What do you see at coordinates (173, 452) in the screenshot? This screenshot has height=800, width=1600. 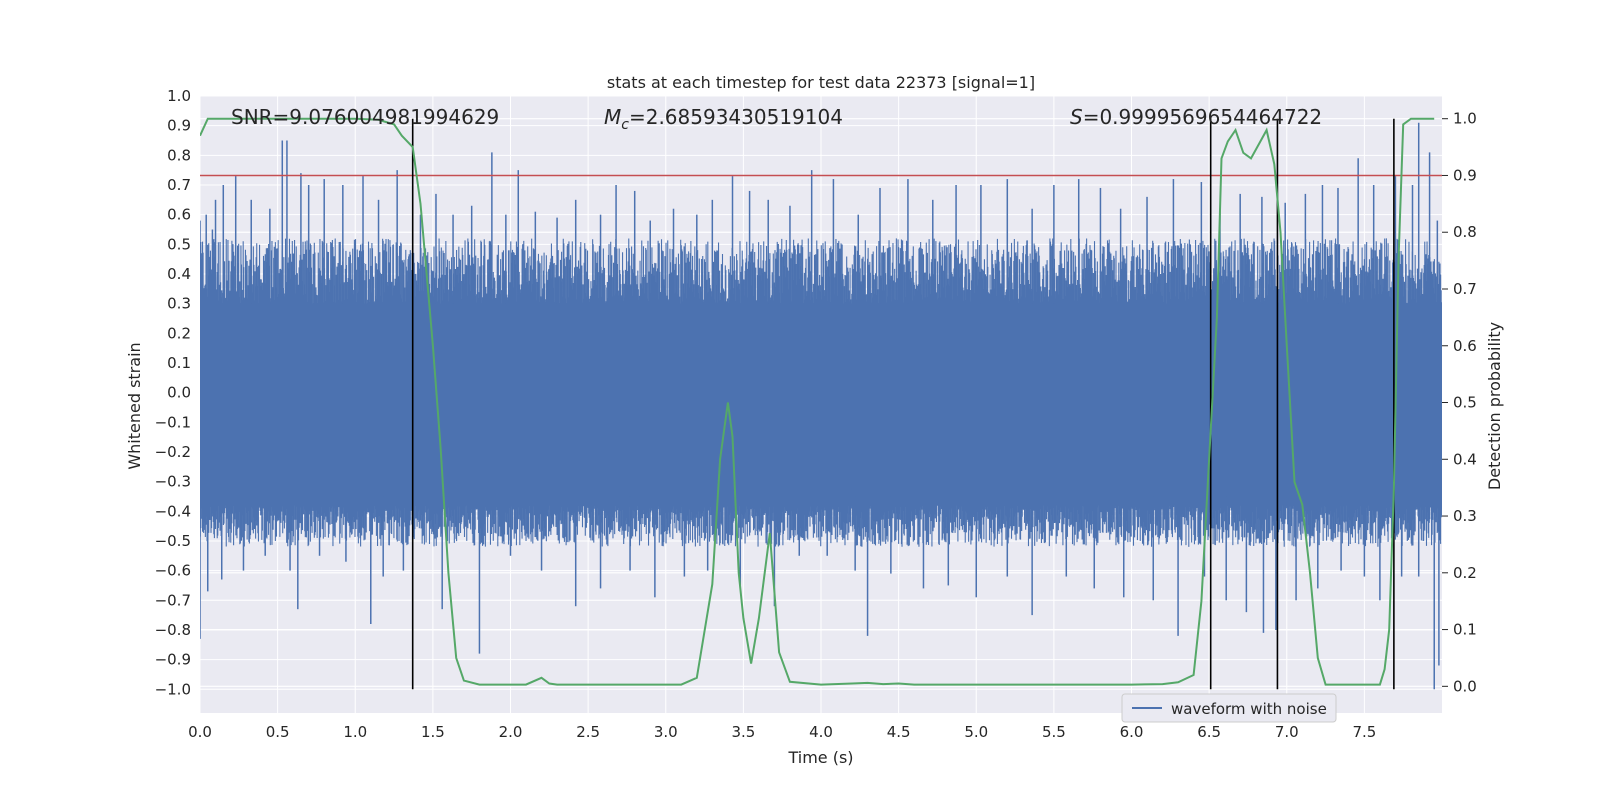 I see `y-tick-label: −0.2` at bounding box center [173, 452].